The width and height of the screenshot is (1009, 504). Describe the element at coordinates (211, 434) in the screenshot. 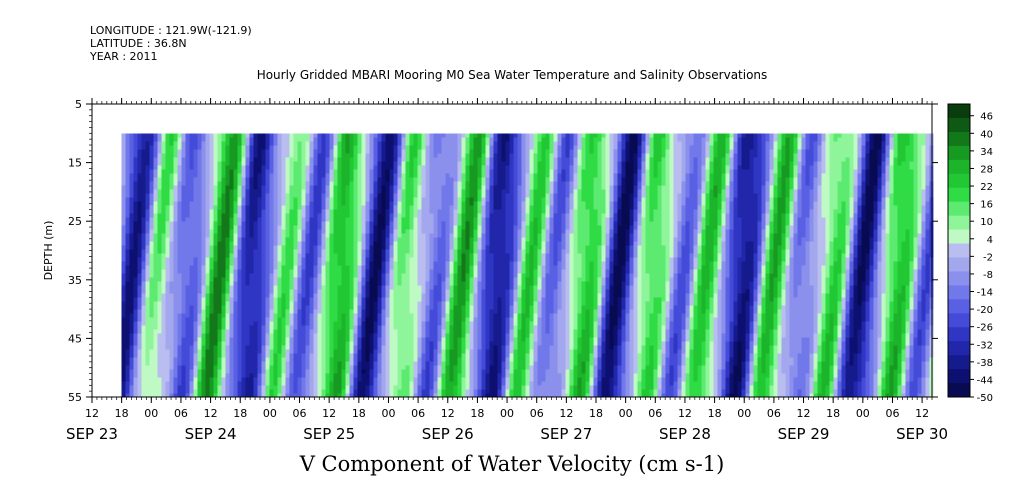

I see `x-day-label: SEP 24` at that location.